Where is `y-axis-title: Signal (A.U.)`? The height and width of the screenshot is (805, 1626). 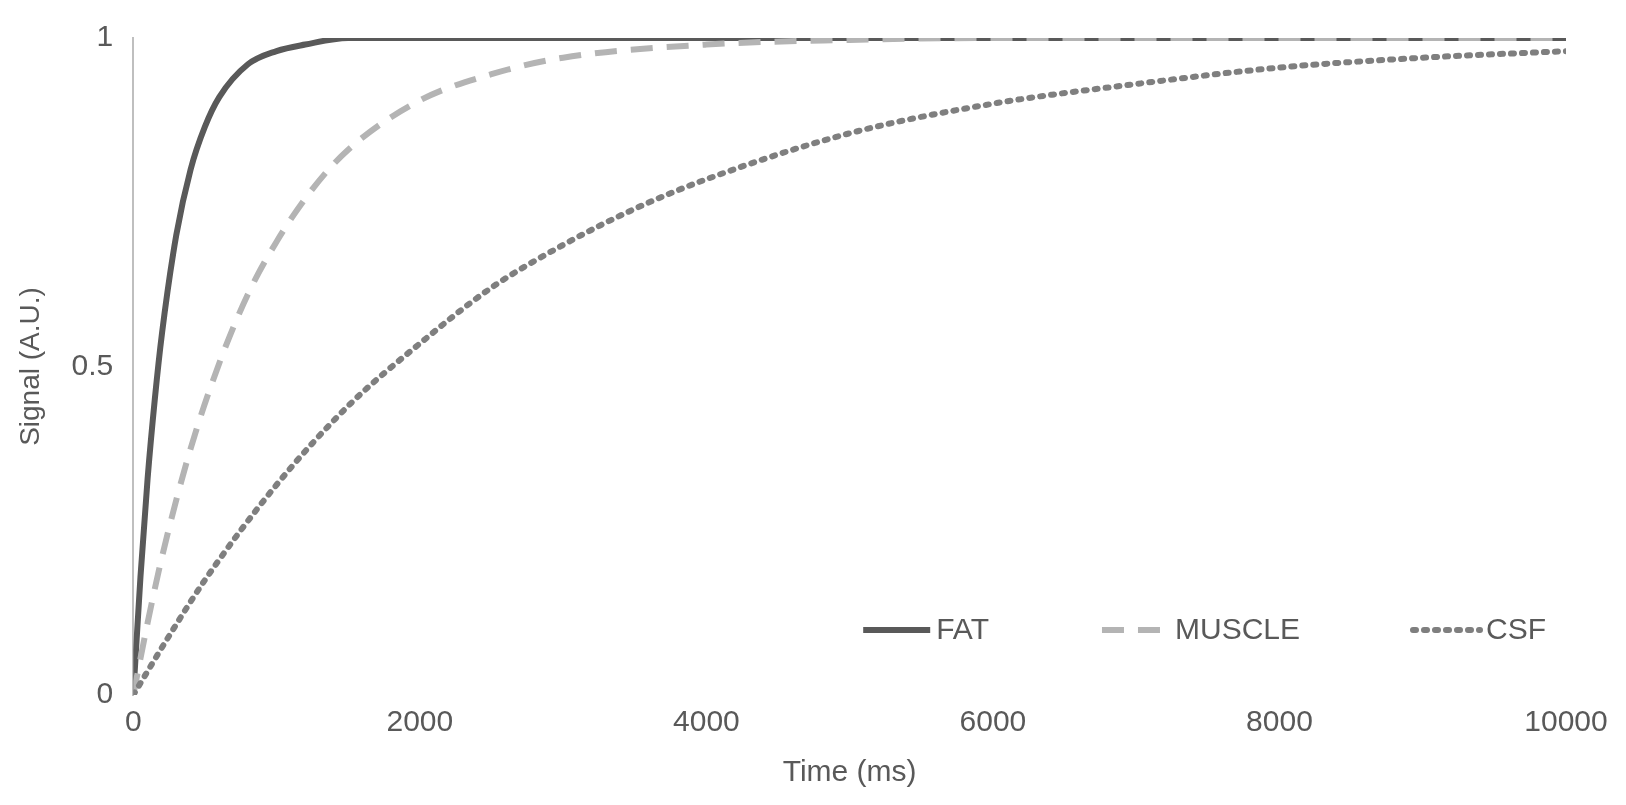 y-axis-title: Signal (A.U.) is located at coordinates (29, 366).